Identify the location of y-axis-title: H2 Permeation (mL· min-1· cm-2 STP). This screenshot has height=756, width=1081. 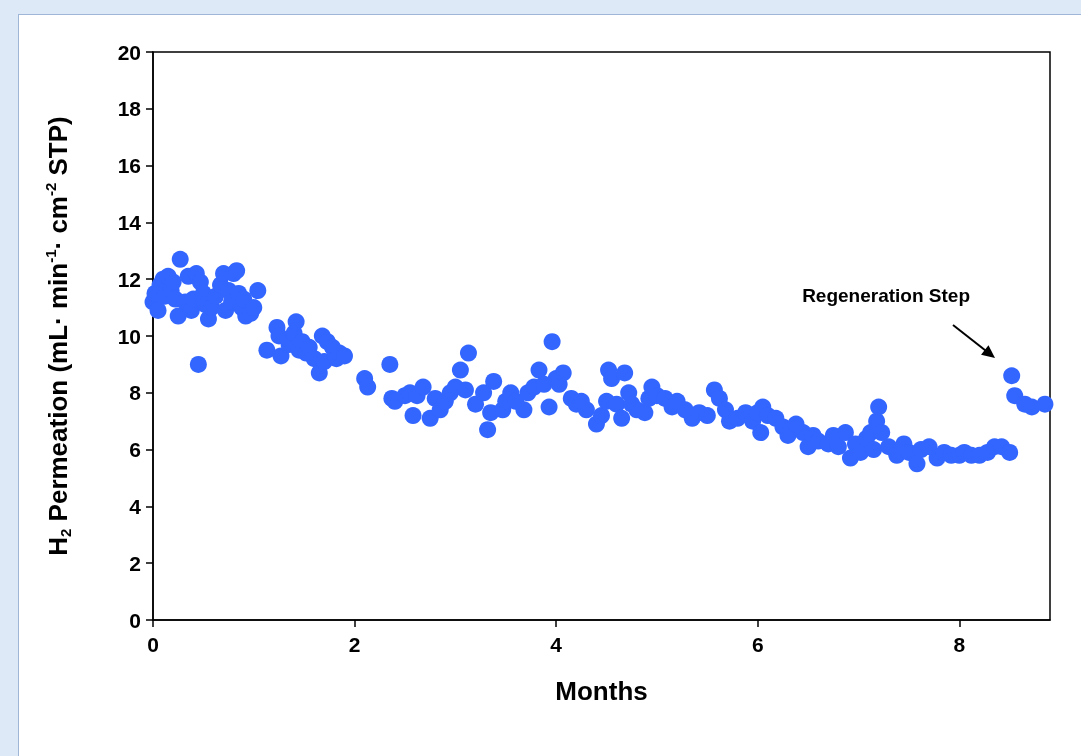
(58, 336).